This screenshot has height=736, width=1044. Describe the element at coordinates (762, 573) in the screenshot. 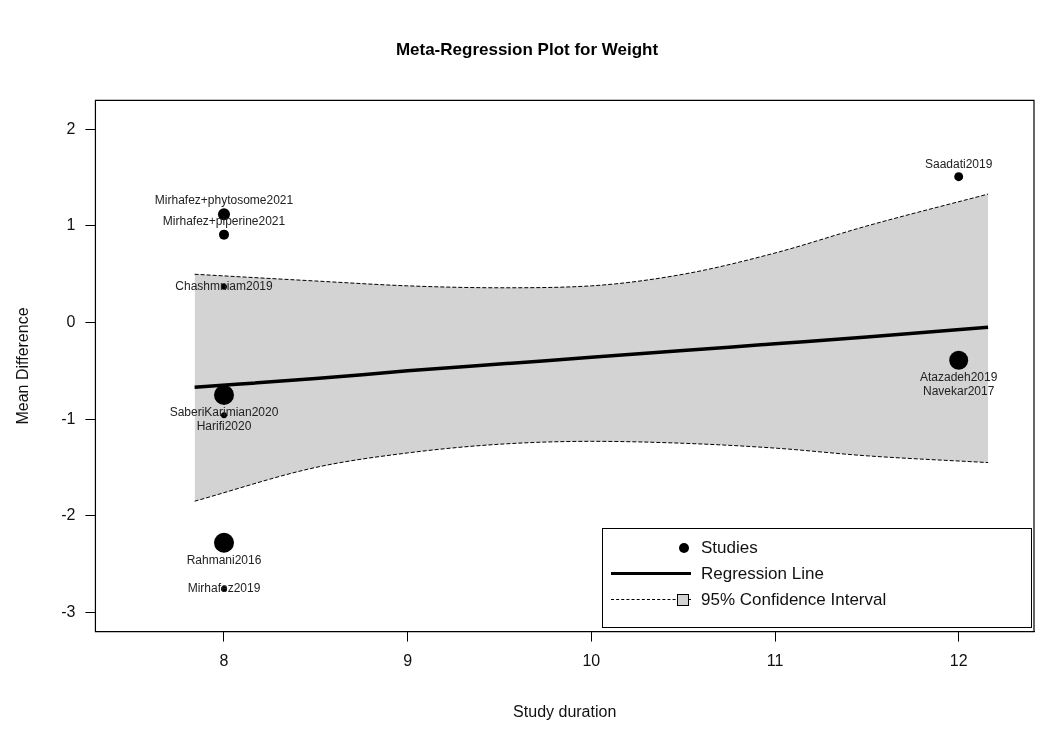

I see `legend-label: Regression Line` at that location.